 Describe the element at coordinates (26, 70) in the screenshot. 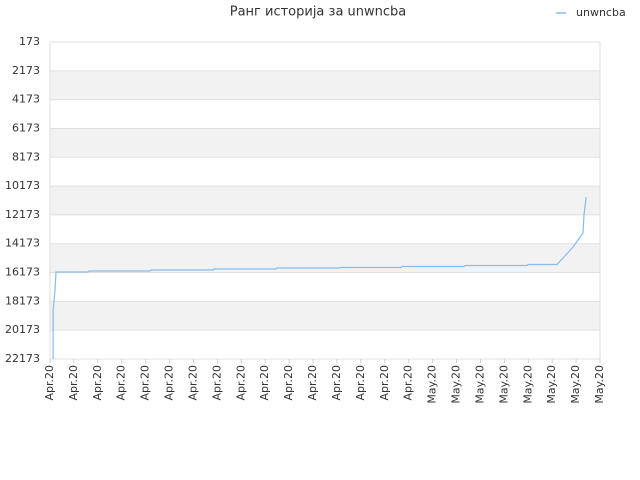

I see `y-tick-label: 2173` at that location.